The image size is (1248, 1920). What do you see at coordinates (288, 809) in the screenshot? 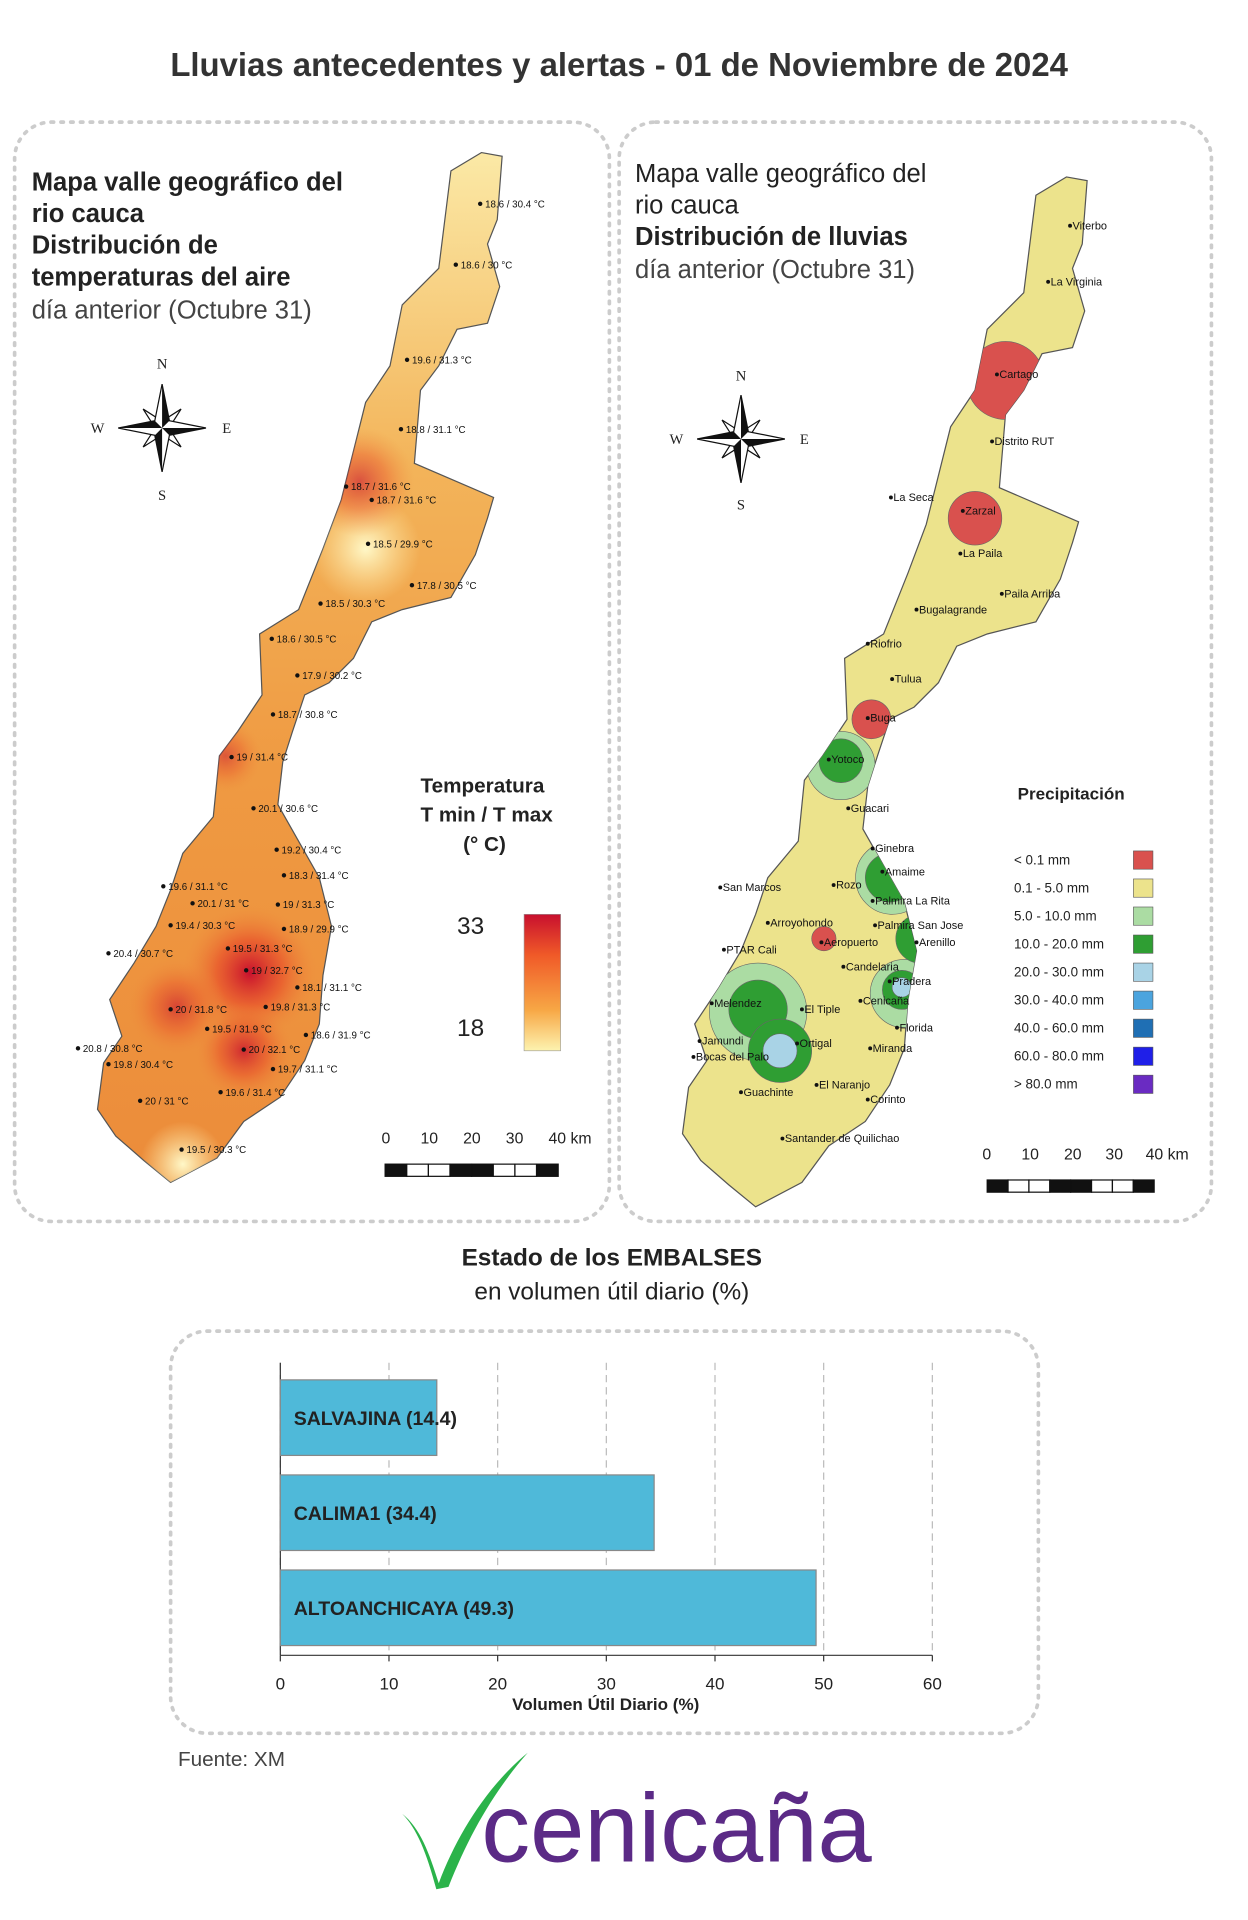
I see `station-label: 20.1 / 30.6 °C` at bounding box center [288, 809].